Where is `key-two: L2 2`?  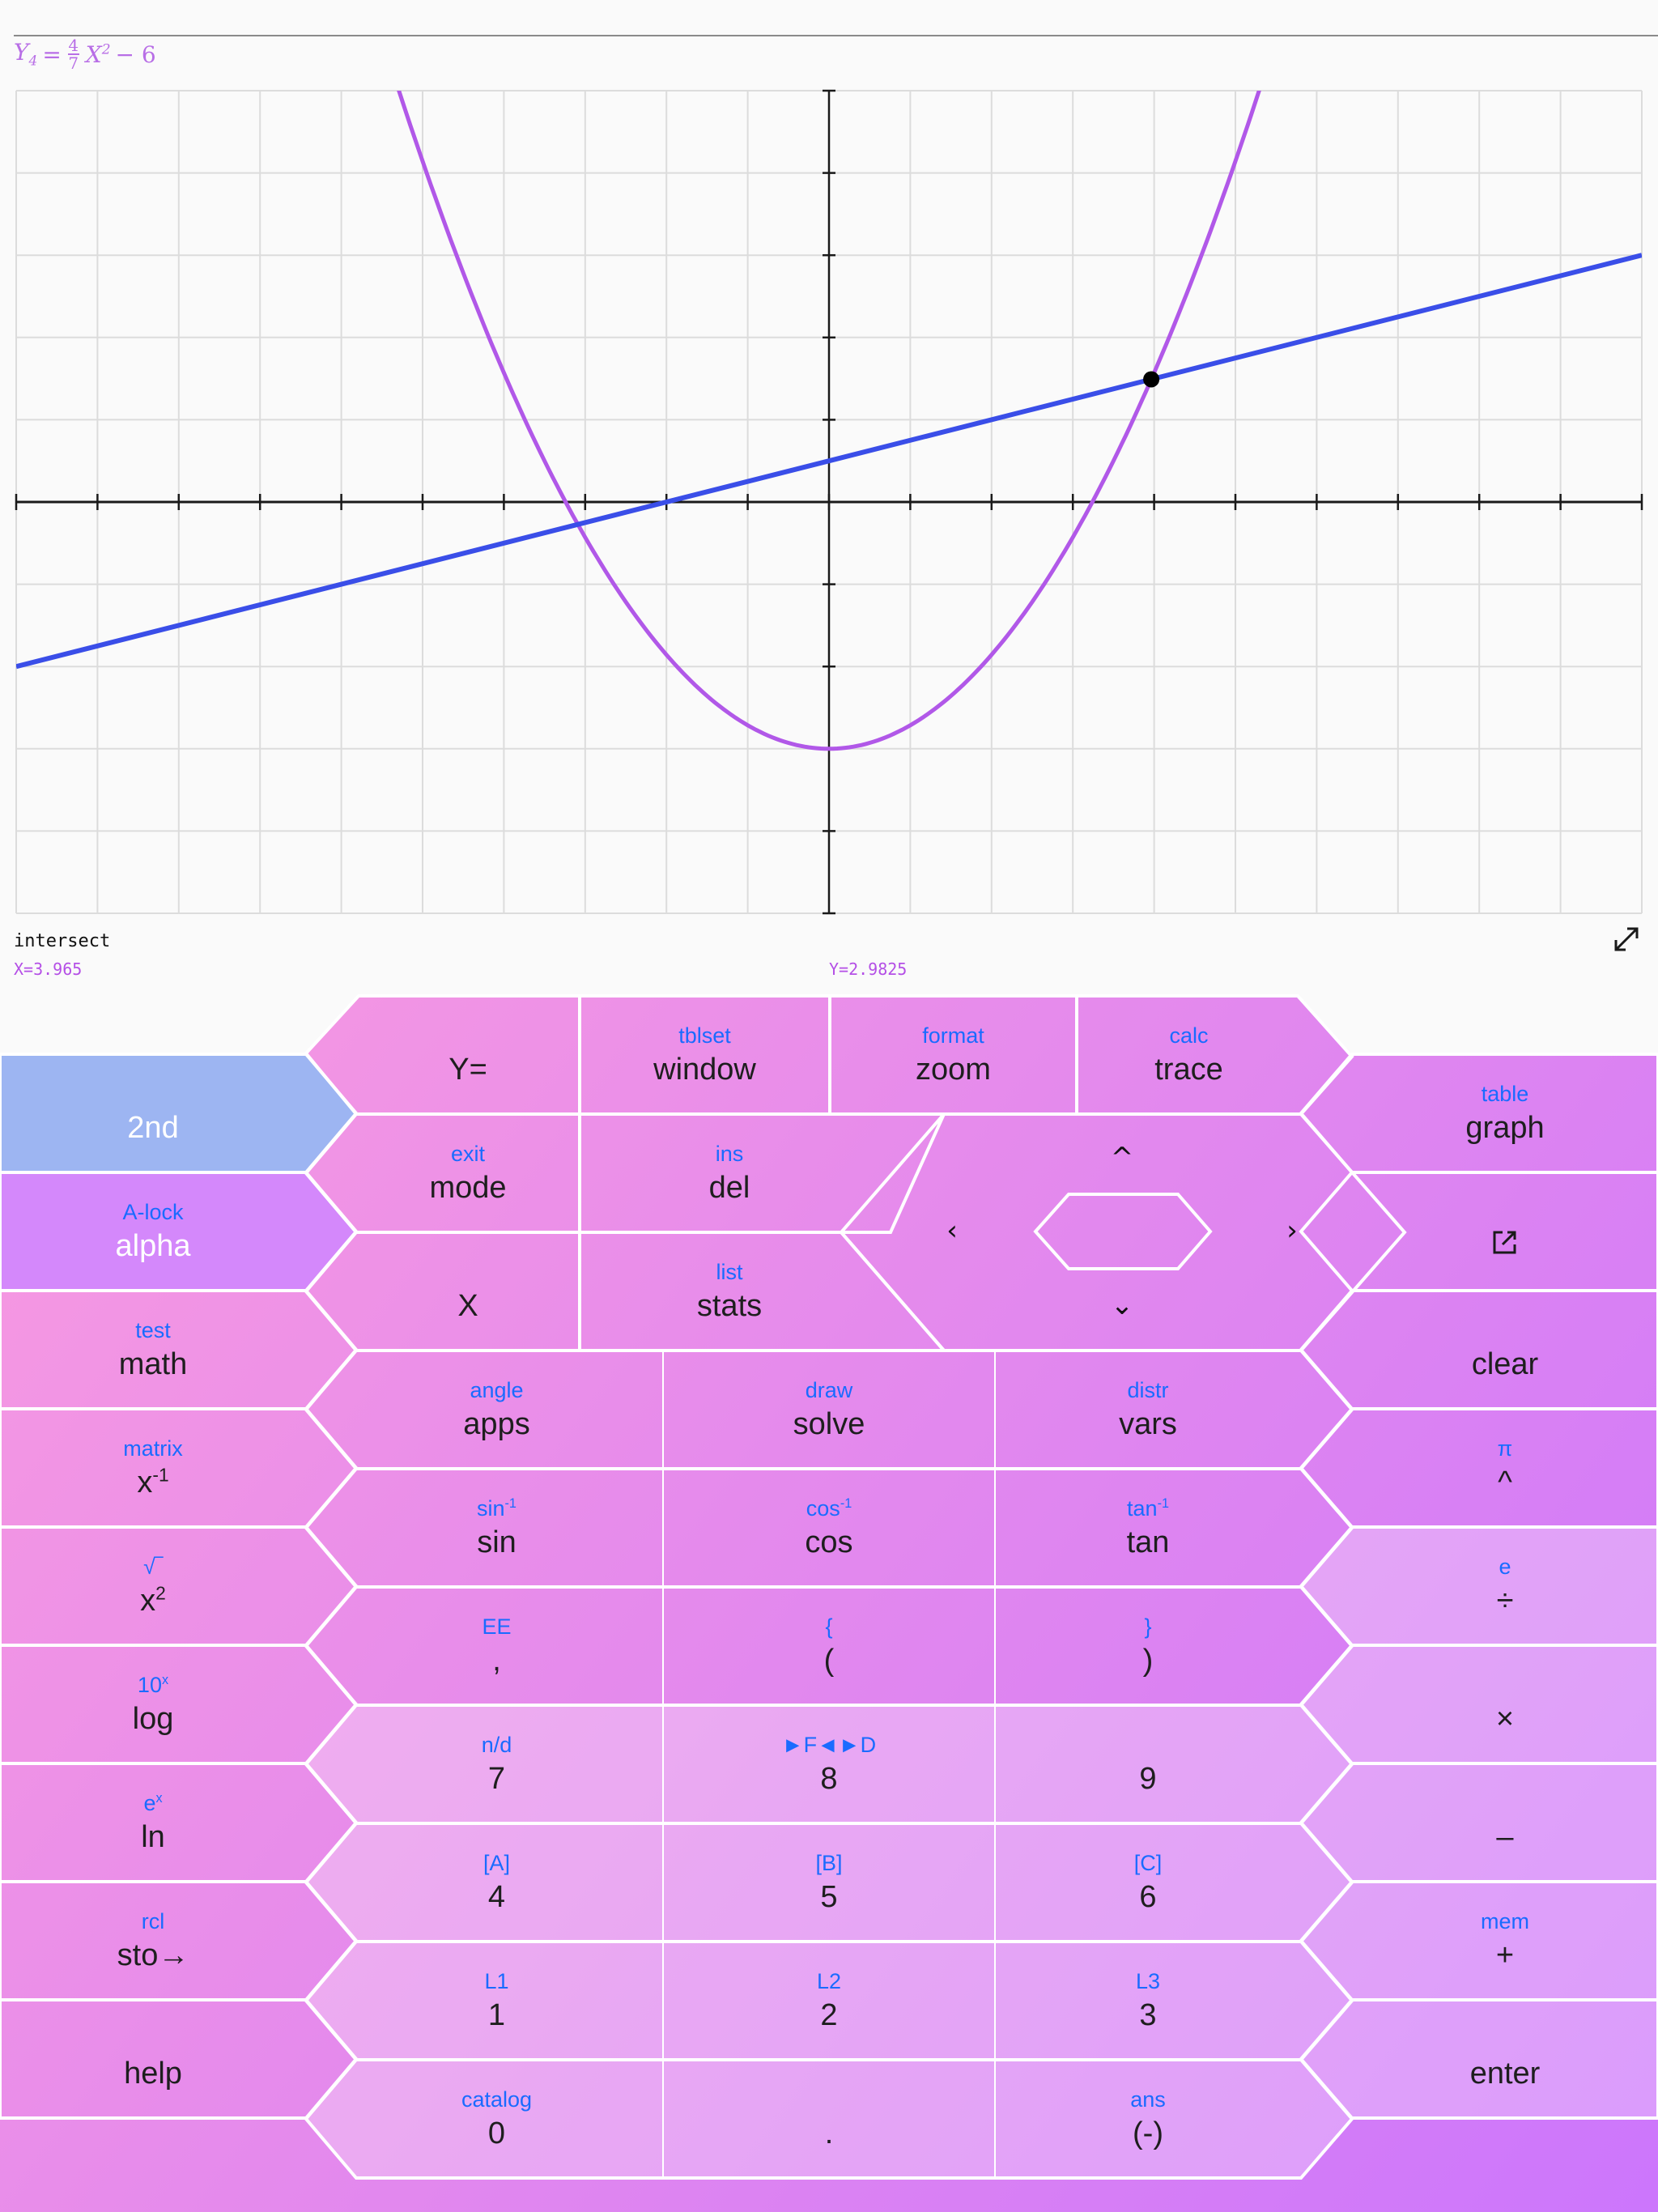
key-two: L2 2 is located at coordinates (829, 2000).